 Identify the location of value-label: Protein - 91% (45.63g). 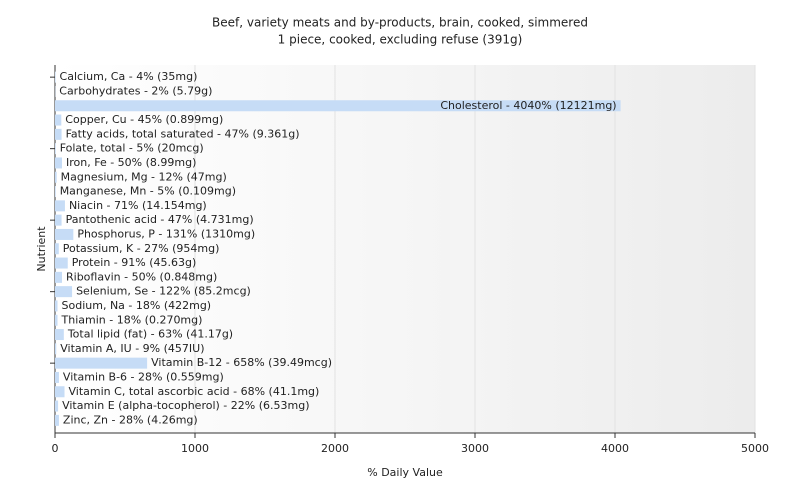
(134, 262).